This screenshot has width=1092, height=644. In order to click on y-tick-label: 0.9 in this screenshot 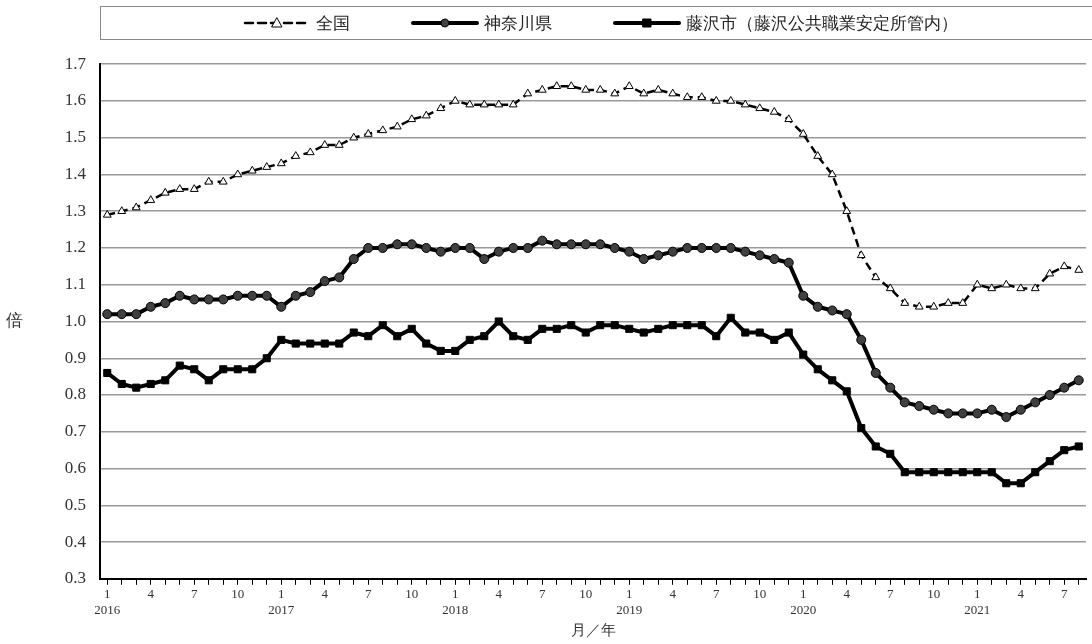, I will do `click(75, 357)`.